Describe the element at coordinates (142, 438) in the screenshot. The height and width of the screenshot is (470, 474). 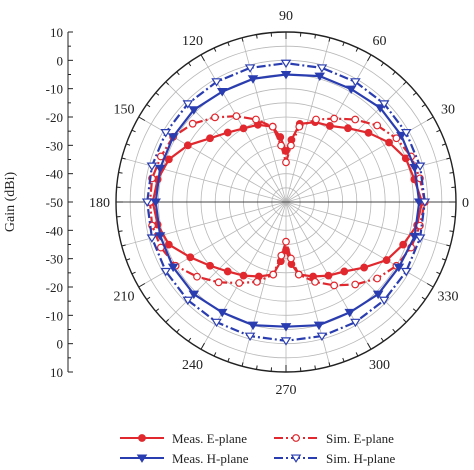
I see `legend-swatch-marker` at that location.